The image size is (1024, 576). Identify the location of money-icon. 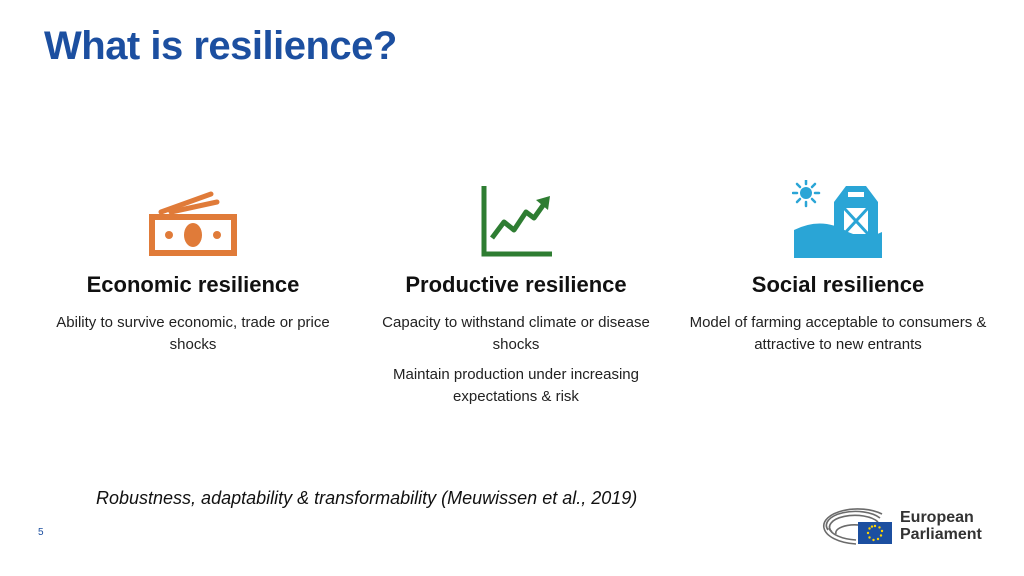
(193, 210).